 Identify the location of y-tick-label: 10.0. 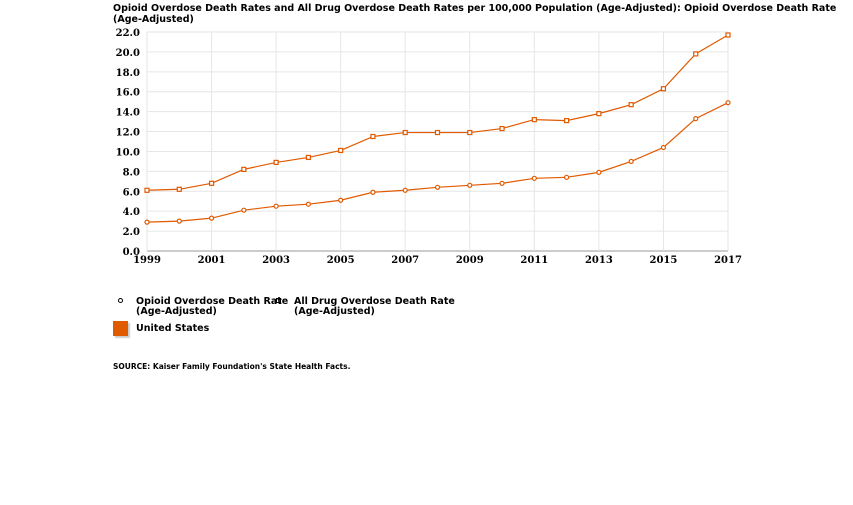
(128, 152).